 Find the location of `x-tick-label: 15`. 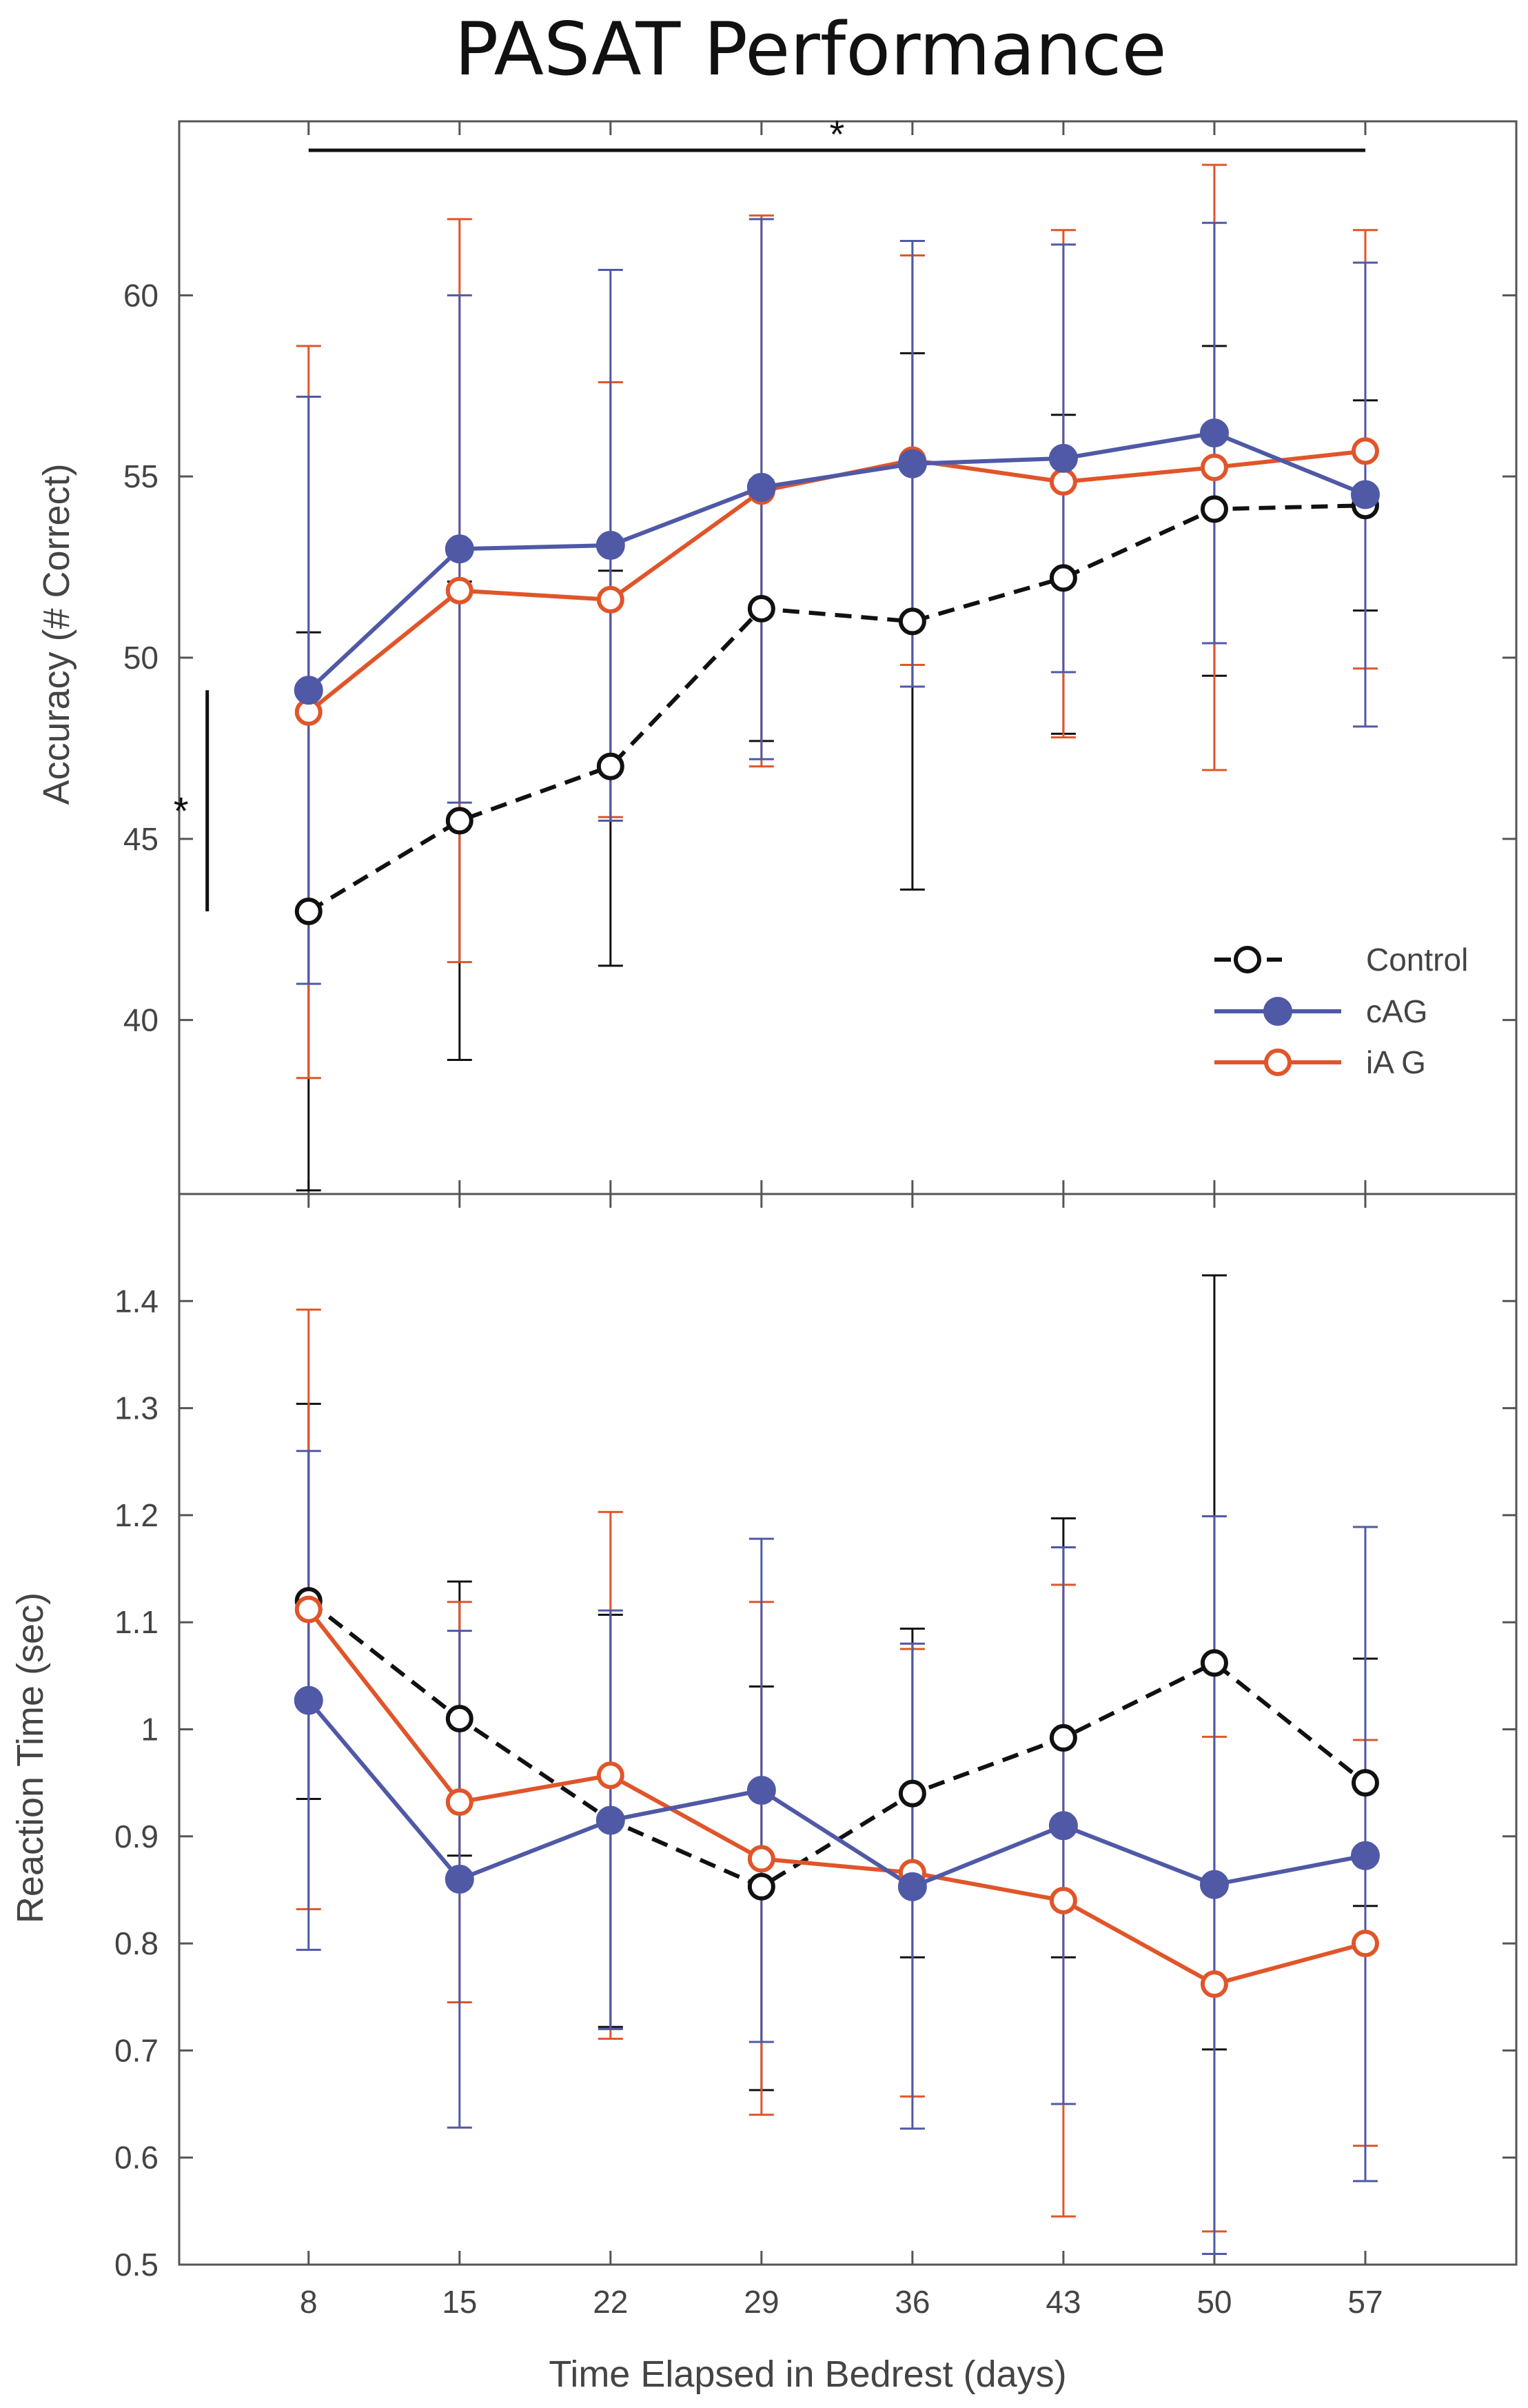

x-tick-label: 15 is located at coordinates (460, 2302).